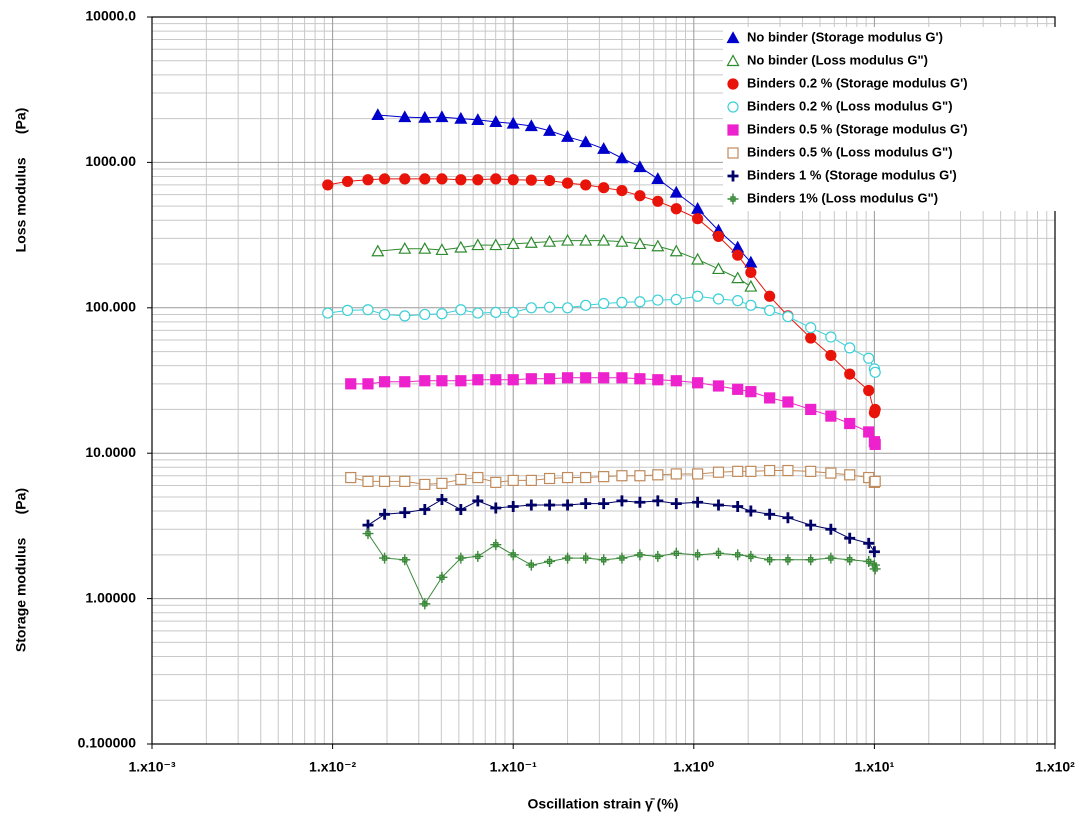 Image resolution: width=1092 pixels, height=820 pixels. Describe the element at coordinates (513, 767) in the screenshot. I see `x-tick-label: 1.x10⁻¹` at that location.